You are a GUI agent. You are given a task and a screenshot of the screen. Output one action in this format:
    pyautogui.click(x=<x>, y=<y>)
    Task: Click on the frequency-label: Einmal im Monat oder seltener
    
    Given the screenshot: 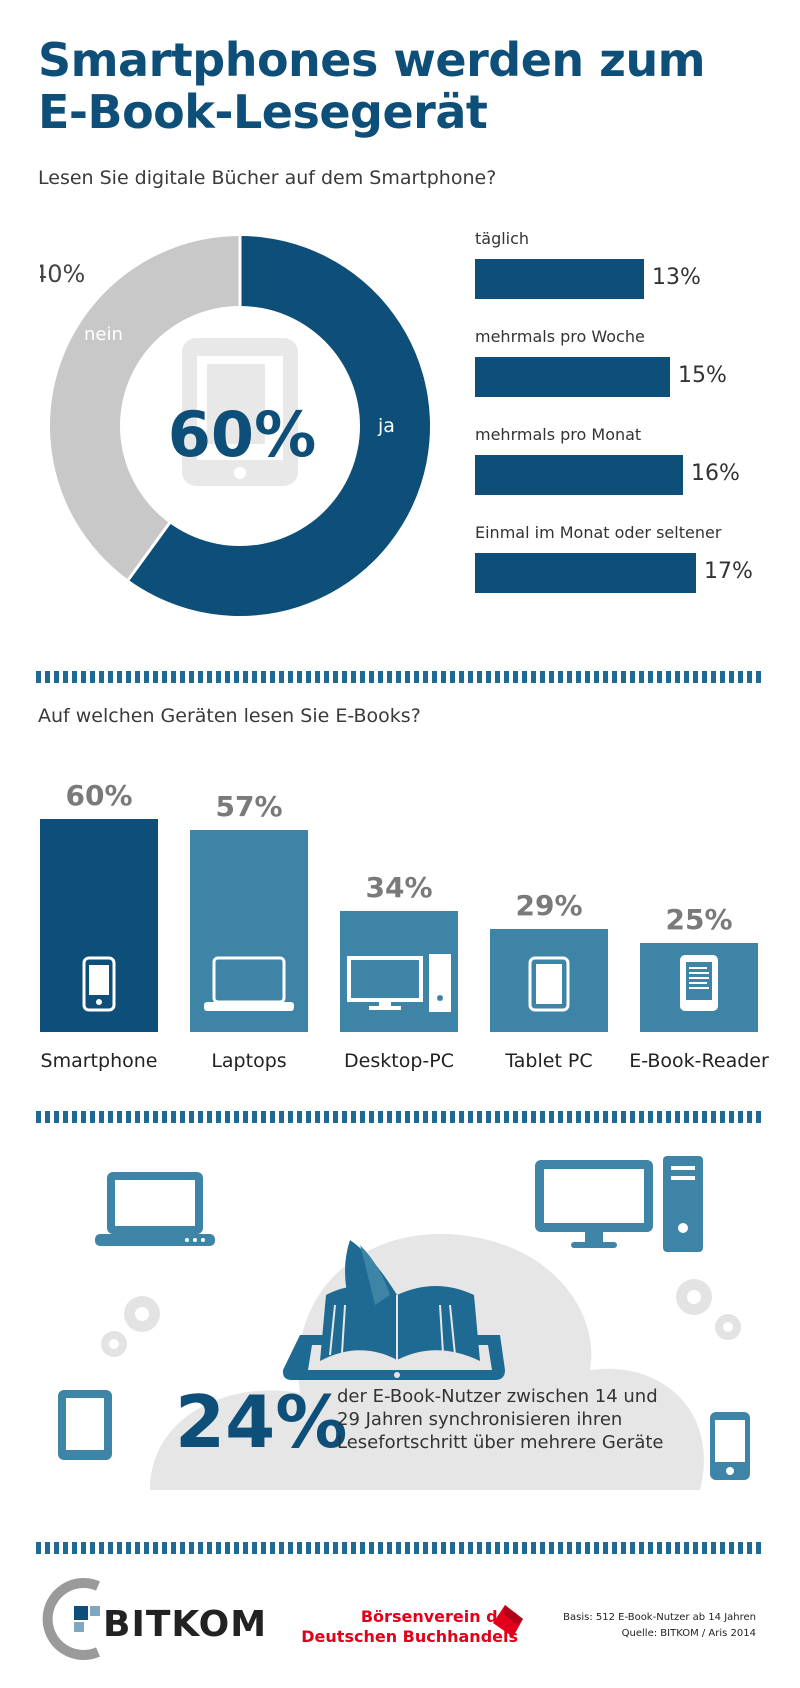 What is the action you would take?
    pyautogui.click(x=598, y=532)
    